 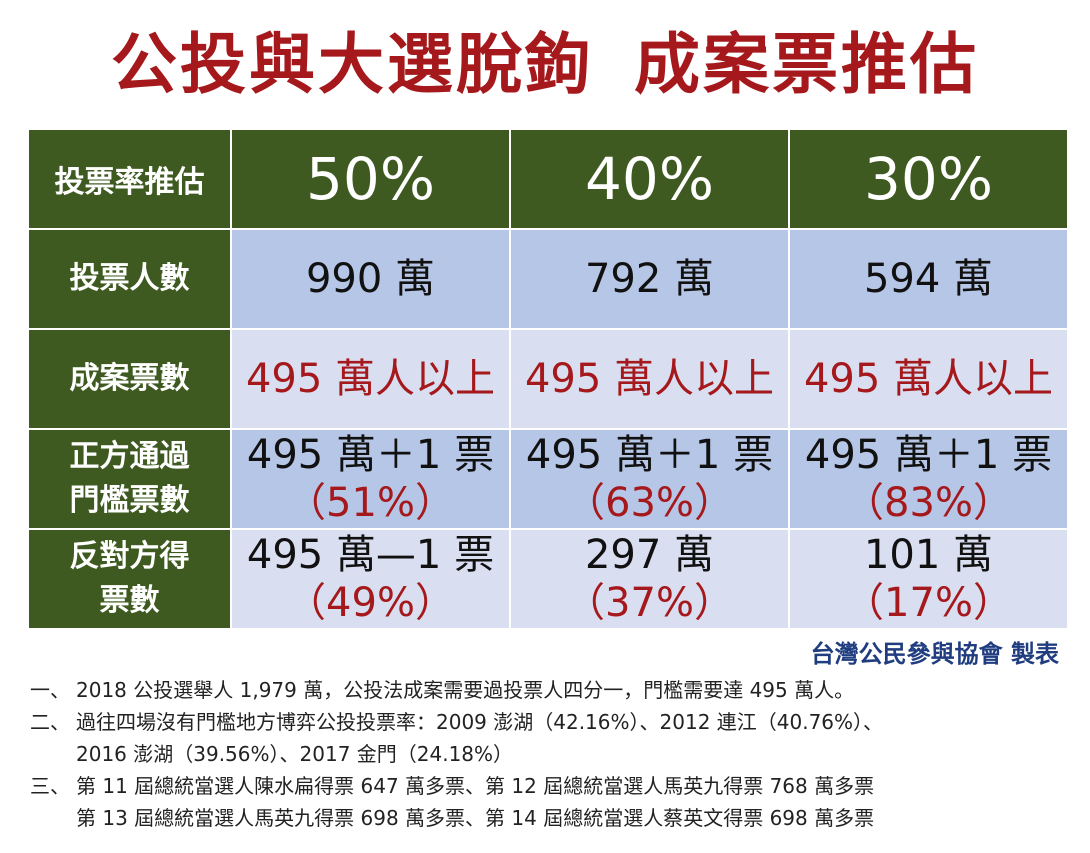 I want to click on row-label-con: 反對方得 票數, so click(x=129, y=579).